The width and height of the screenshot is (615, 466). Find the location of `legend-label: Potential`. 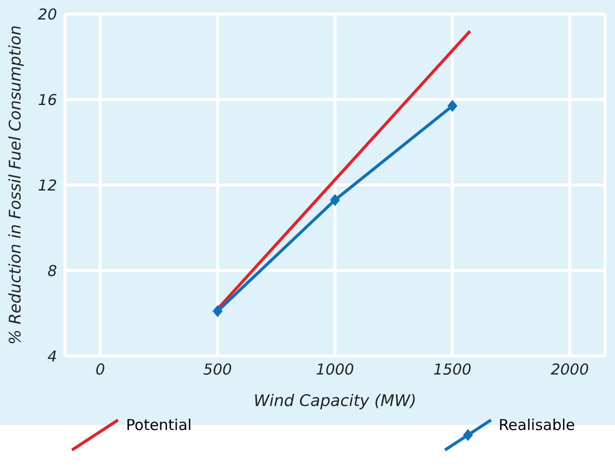

legend-label: Potential is located at coordinates (159, 425).